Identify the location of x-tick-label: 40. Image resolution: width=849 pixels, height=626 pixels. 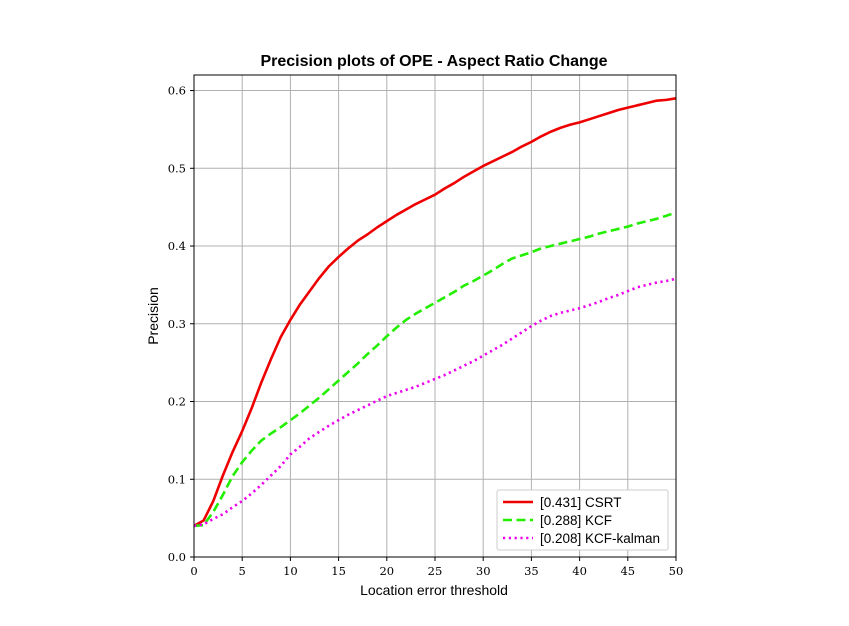
(579, 571).